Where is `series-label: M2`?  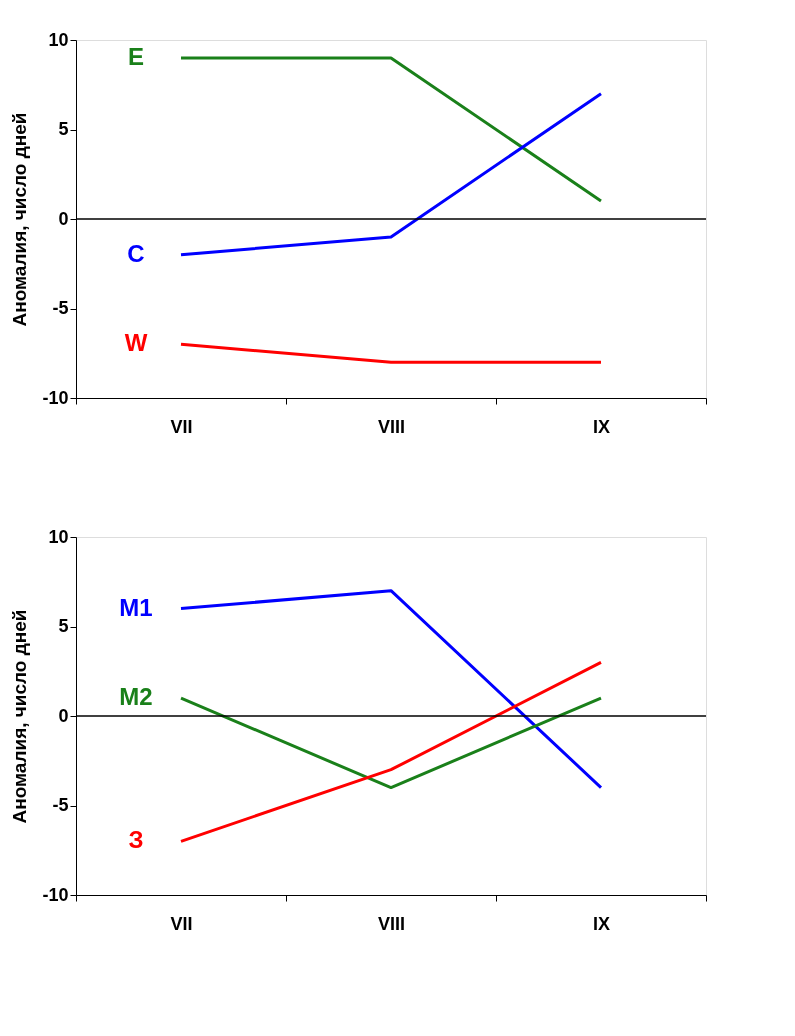 series-label: M2 is located at coordinates (136, 697).